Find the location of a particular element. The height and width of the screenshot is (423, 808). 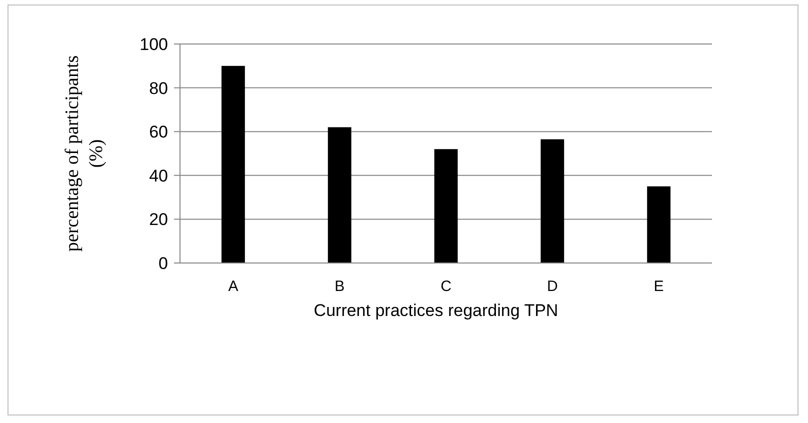

y-tick-label: 100 is located at coordinates (154, 44).